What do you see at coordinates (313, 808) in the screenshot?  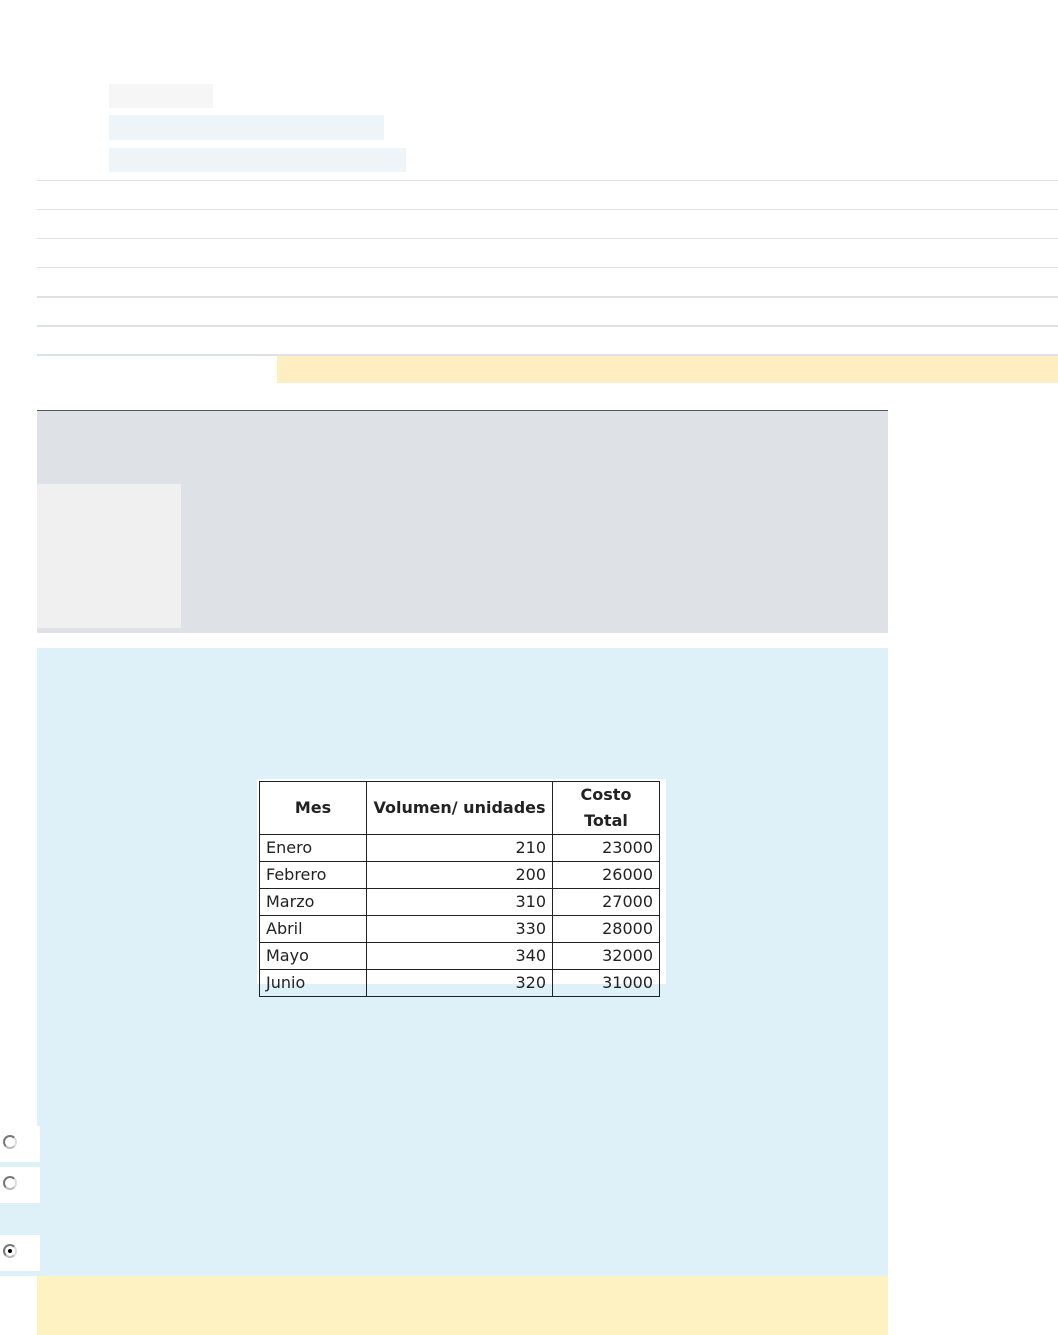 I see `header-mes: Mes` at bounding box center [313, 808].